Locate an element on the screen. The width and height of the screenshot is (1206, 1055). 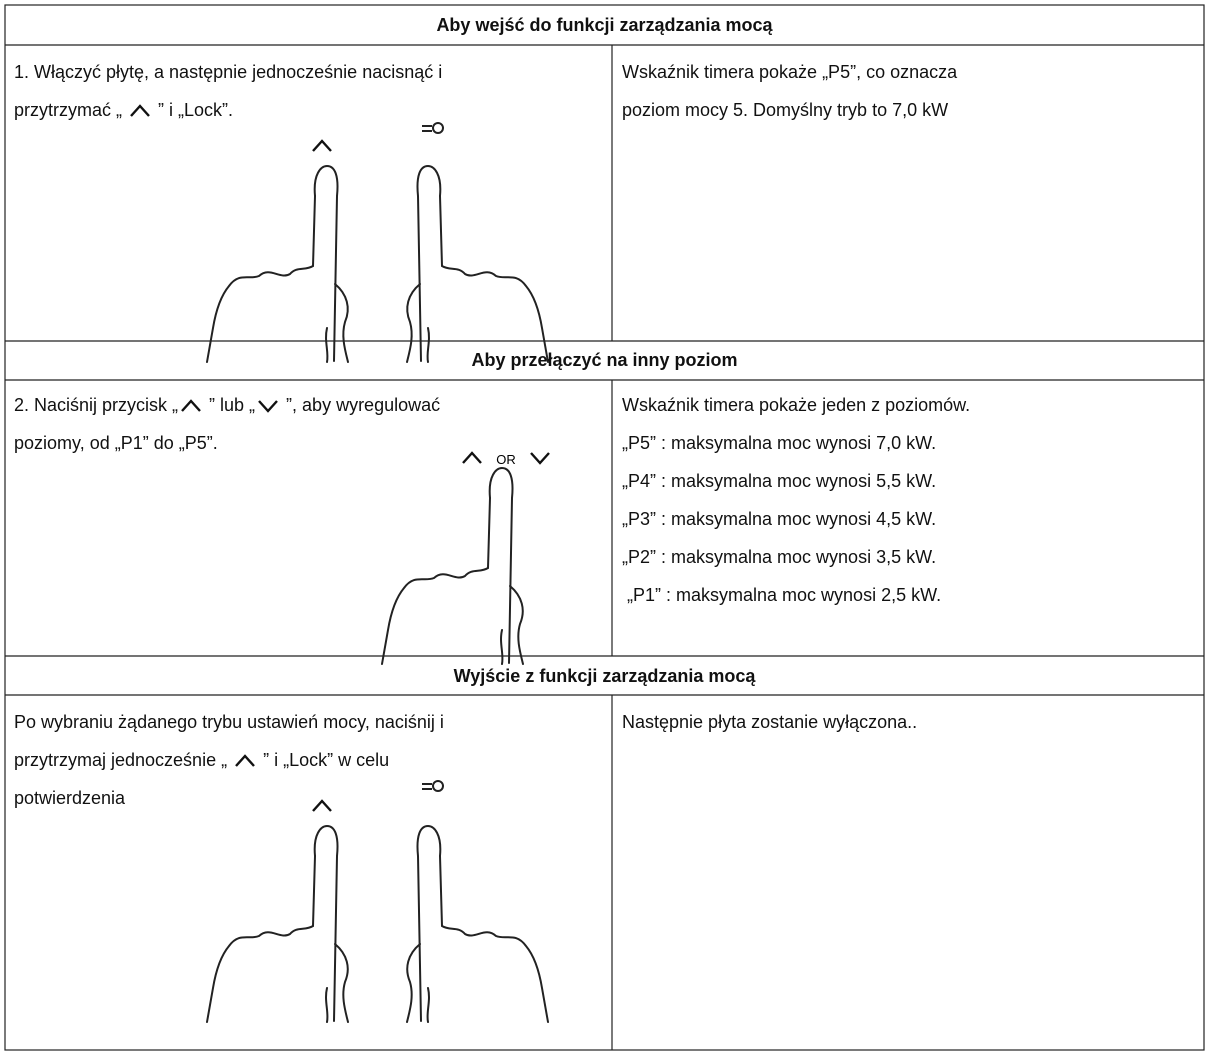
gesture-label: OR is located at coordinates (506, 459).